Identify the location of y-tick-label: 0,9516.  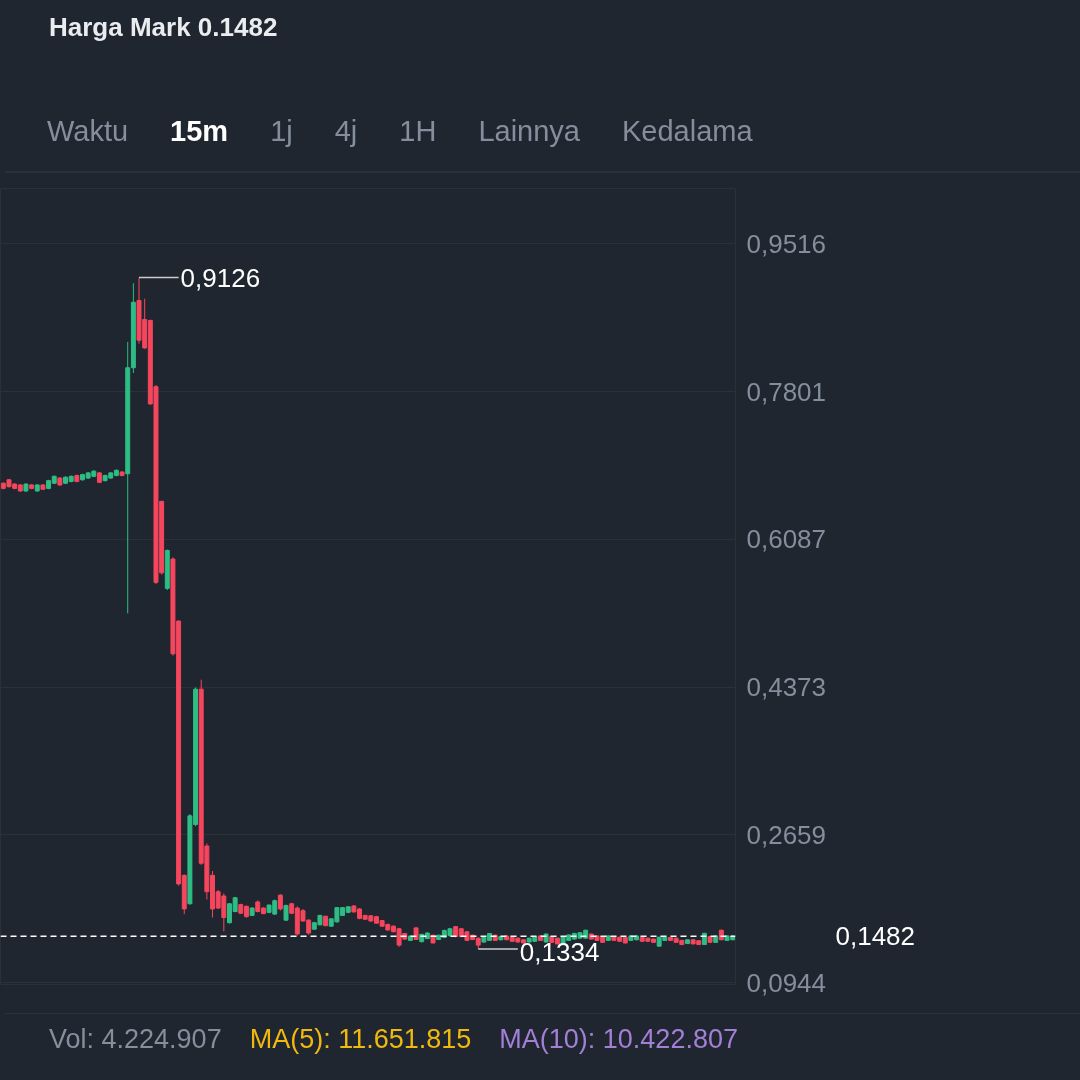
(786, 244).